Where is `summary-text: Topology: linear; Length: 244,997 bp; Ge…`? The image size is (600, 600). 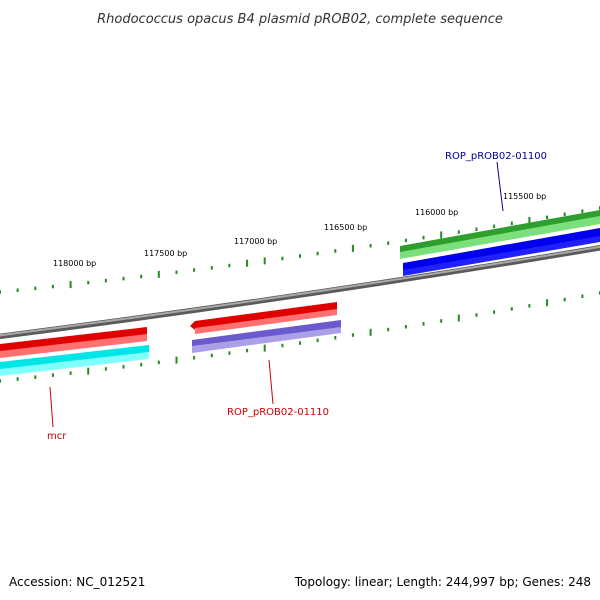
summary-text: Topology: linear; Length: 244,997 bp; Ge… is located at coordinates (442, 582).